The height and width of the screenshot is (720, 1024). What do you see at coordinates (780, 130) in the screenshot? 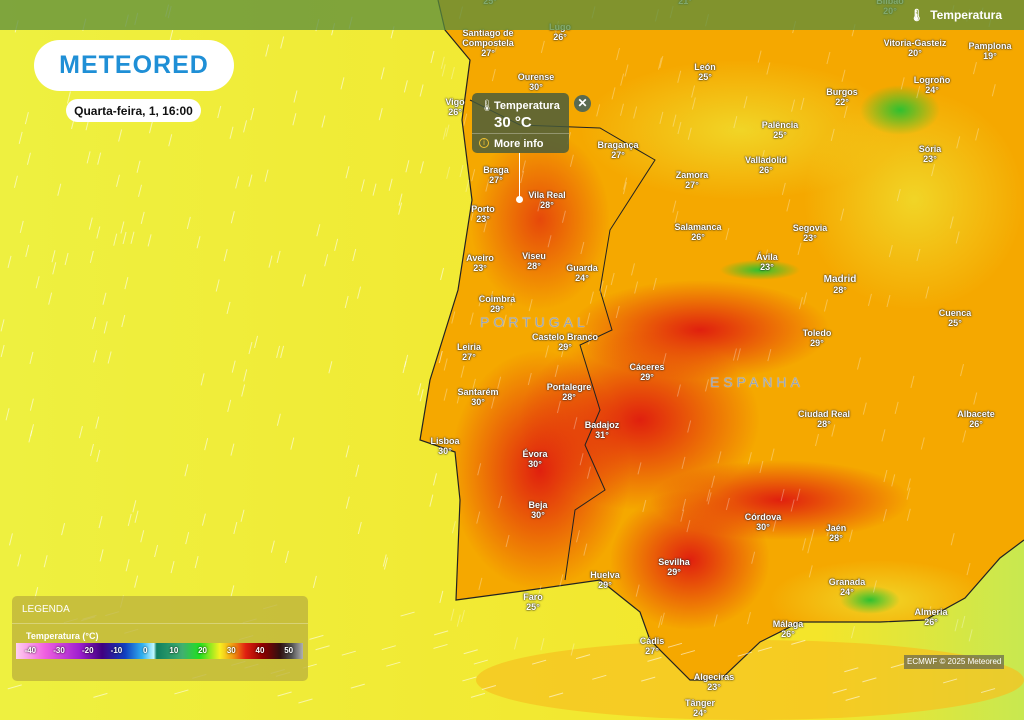
I see `city-label: Palência 25°` at bounding box center [780, 130].